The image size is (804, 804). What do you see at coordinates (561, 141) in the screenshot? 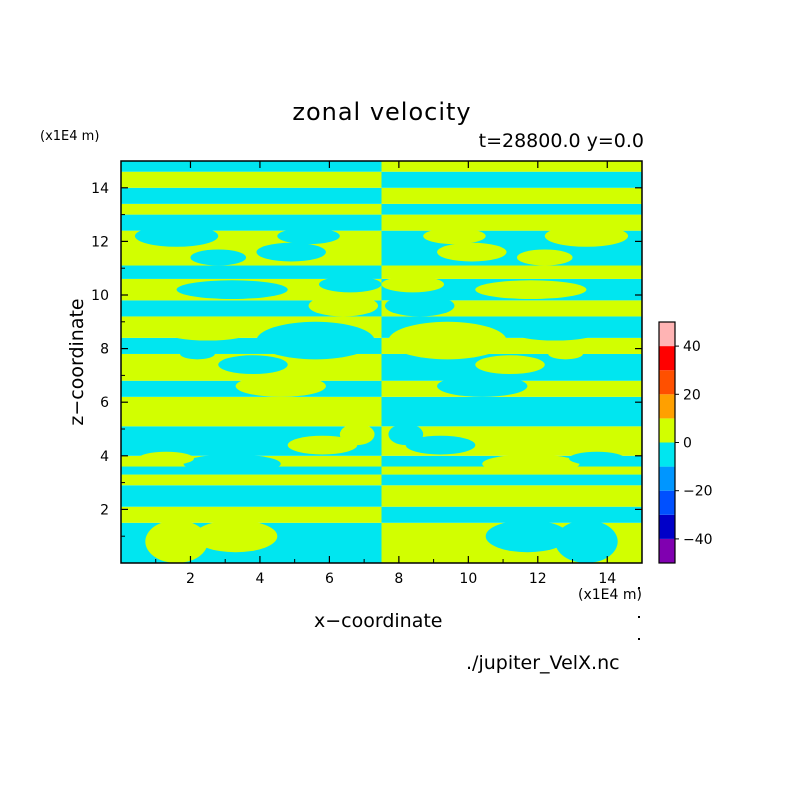
I see `chart-subtitle: t=28800.0 y=0.0` at bounding box center [561, 141].